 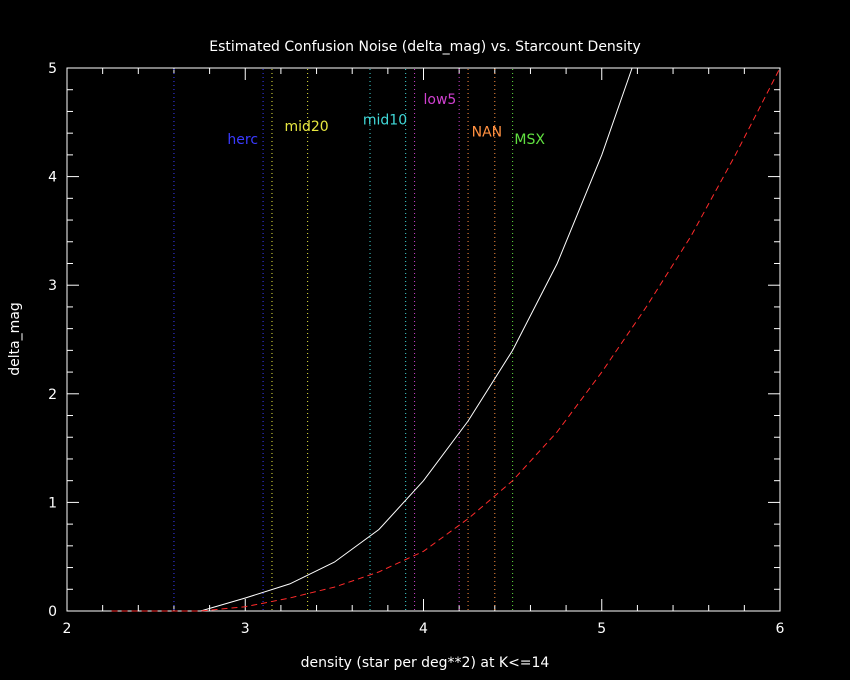 I want to click on annotation-label: MSX, so click(x=529, y=140).